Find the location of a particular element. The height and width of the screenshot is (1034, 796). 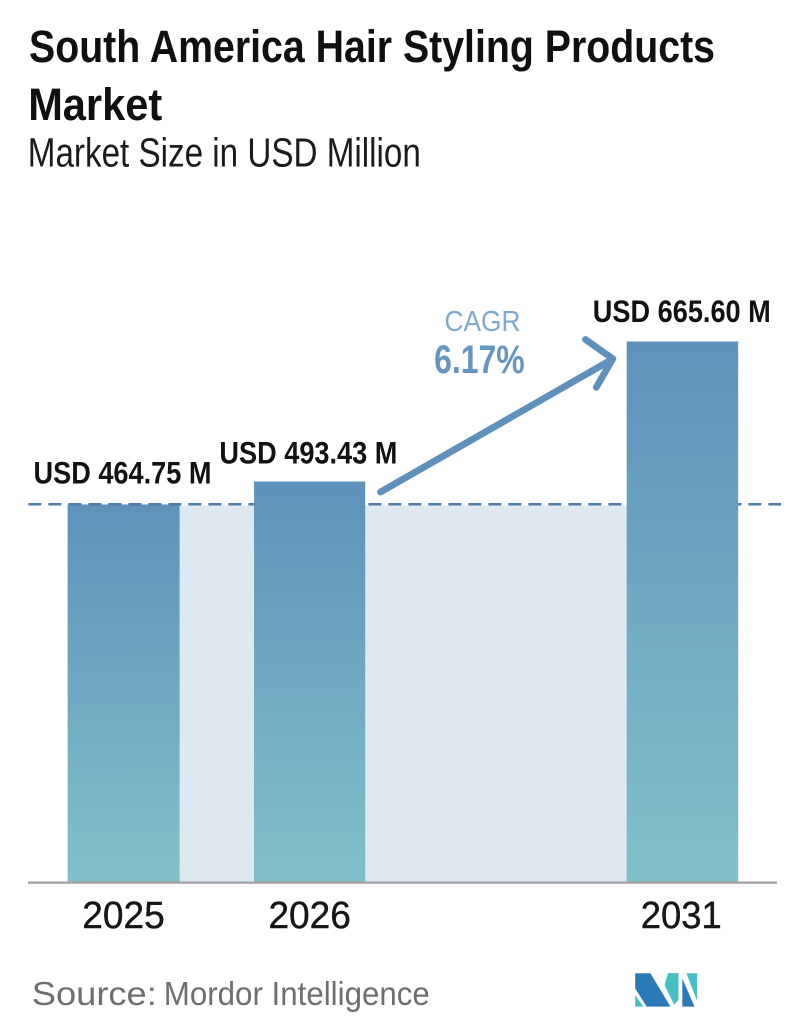

svg-text: Mordor Intelligence is located at coordinates (297, 993).